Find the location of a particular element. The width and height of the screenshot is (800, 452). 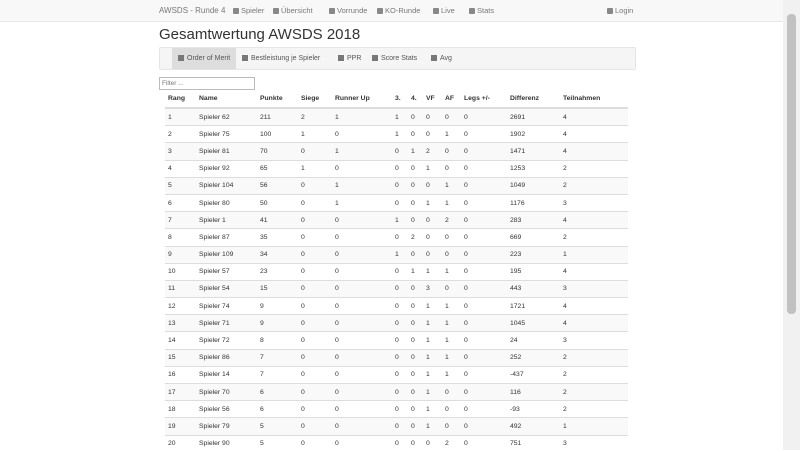

column-header: 3. is located at coordinates (400, 99).